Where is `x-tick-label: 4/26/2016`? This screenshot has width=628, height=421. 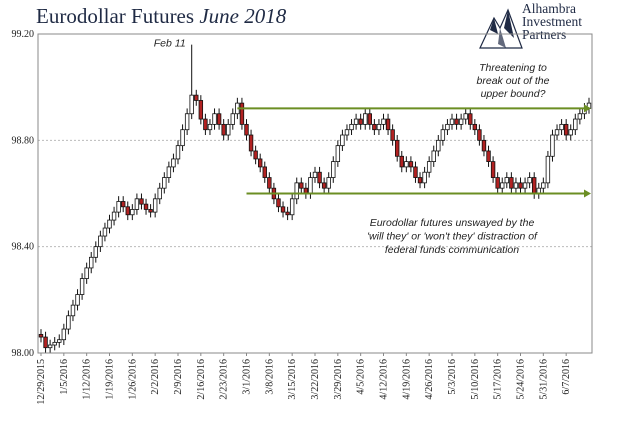 x-tick-label: 4/26/2016 is located at coordinates (429, 379).